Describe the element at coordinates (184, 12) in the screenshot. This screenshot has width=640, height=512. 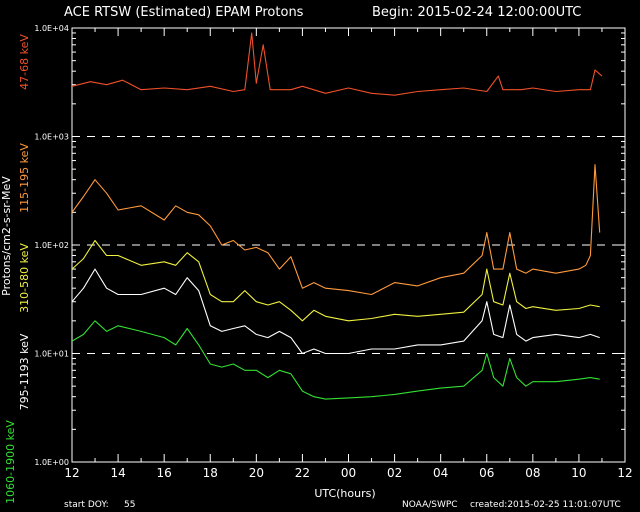
I see `chart-title: ACE RTSW (Estimated) EPAM Protons` at that location.